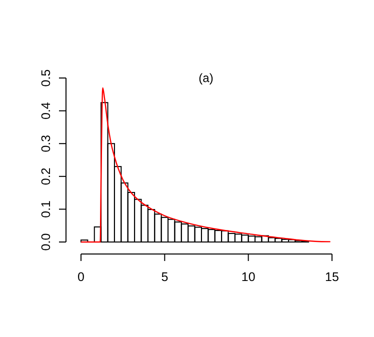 The image size is (374, 337). I want to click on x-tick-label: 5, so click(164, 277).